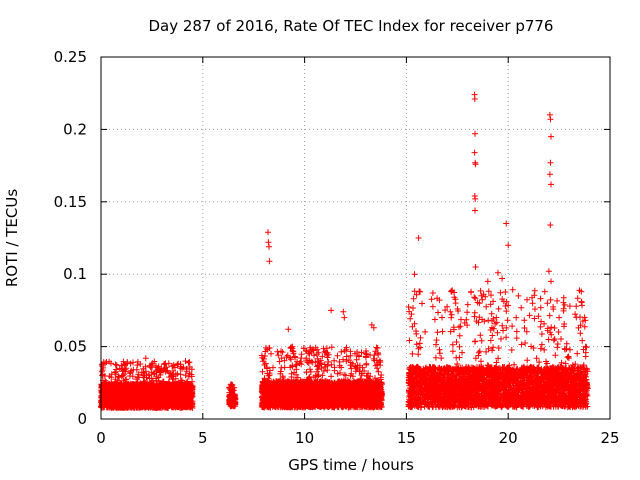  Describe the element at coordinates (75, 274) in the screenshot. I see `y-tick-label: 0.1` at that location.